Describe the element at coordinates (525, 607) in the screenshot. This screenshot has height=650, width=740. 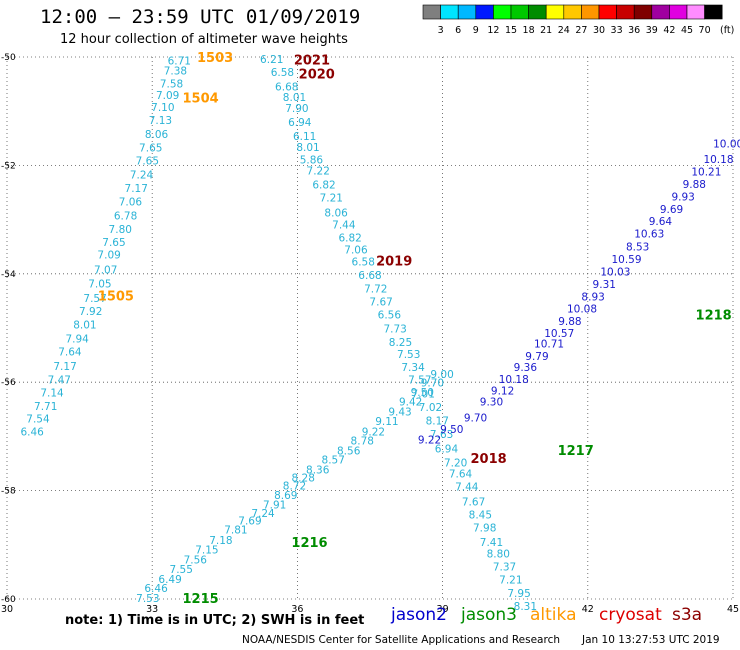
I see `wave-height-point: 8.31` at that location.